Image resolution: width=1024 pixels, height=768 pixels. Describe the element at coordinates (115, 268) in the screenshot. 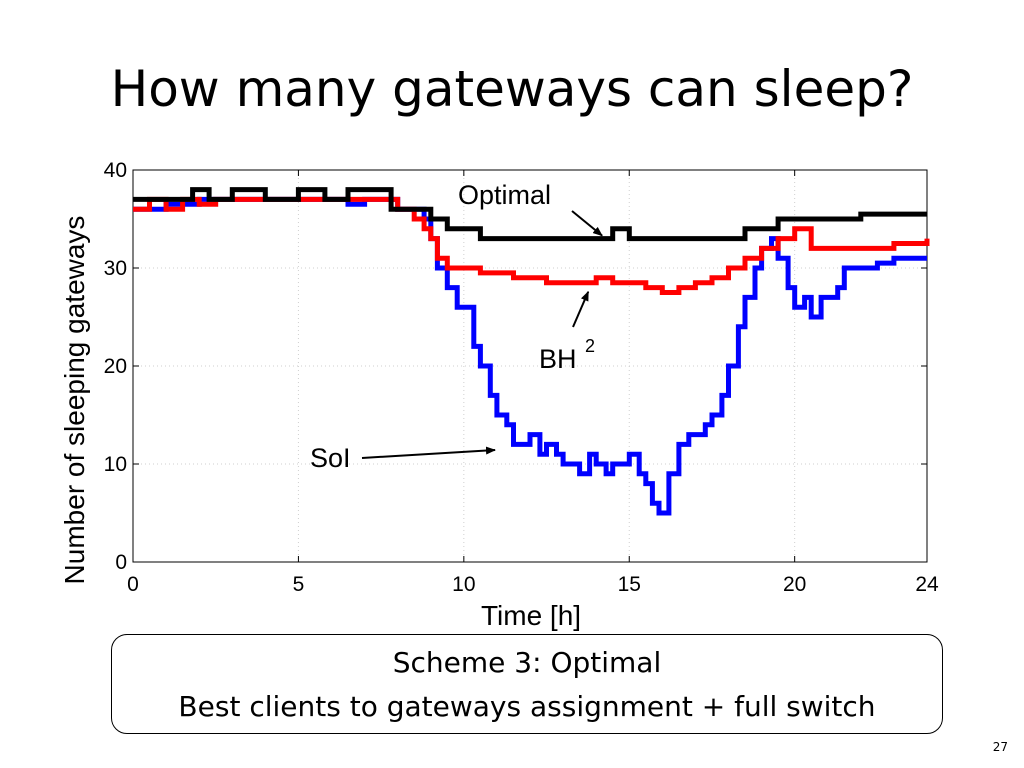

I see `y-tick-label: 30` at that location.